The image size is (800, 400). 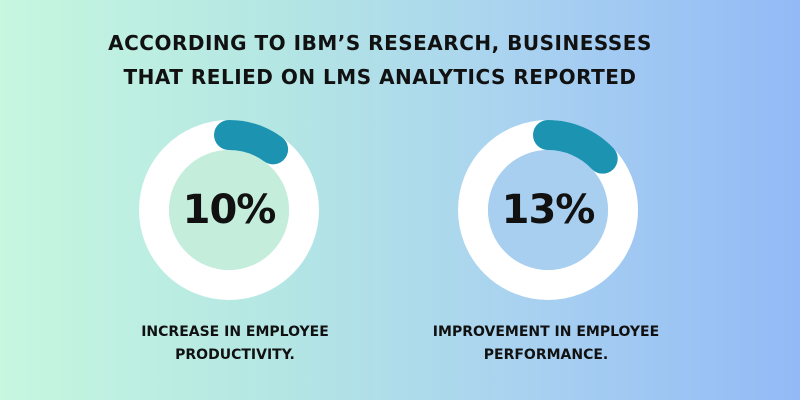 What do you see at coordinates (546, 344) in the screenshot?
I see `caption-performance: IMPROVEMENT IN EMPLOYEE PERFORMANCE.` at bounding box center [546, 344].